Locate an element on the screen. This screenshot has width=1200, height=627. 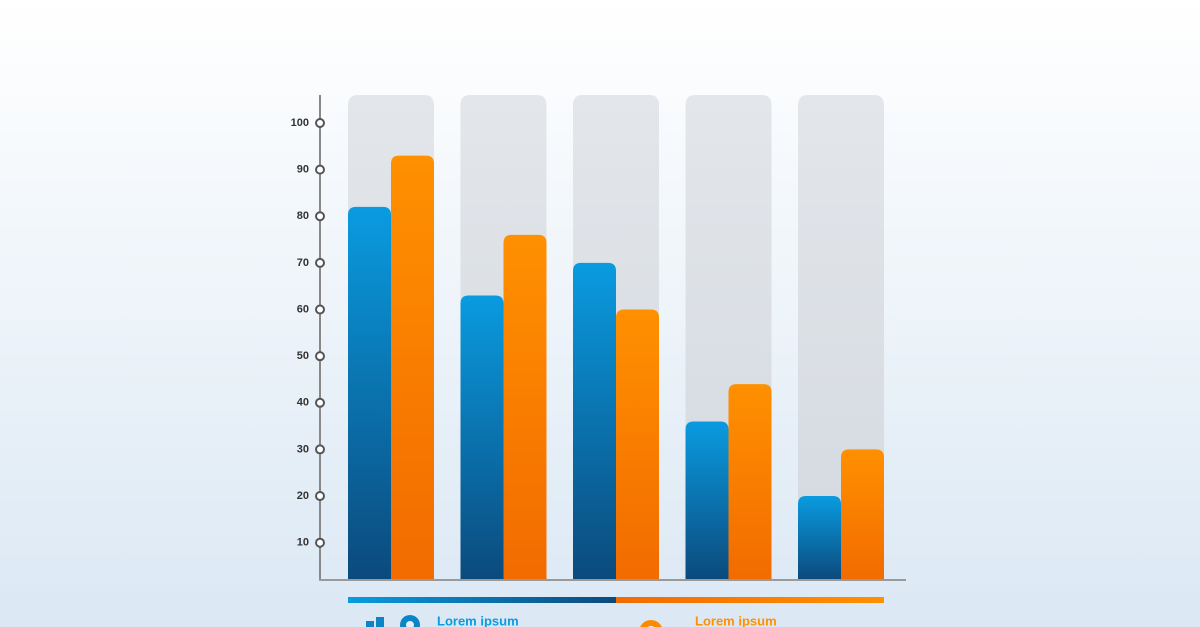
y-tick-label: 90 is located at coordinates (303, 170).